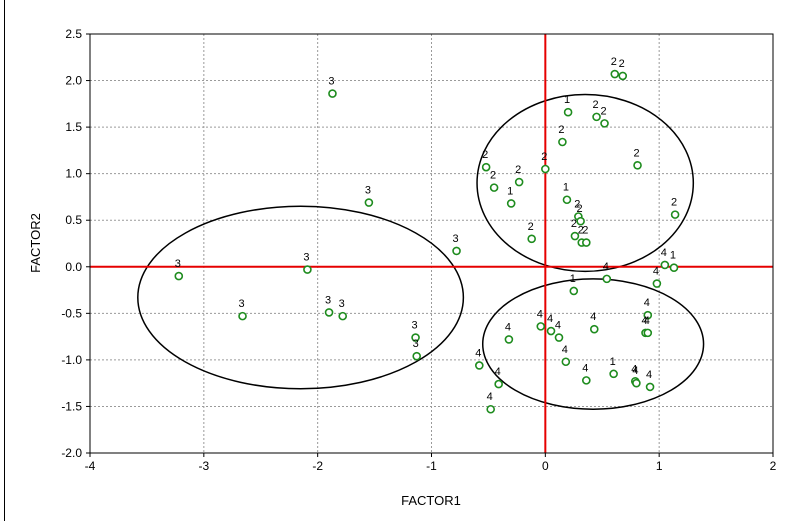 The image size is (790, 521). I want to click on y-tick-label: 1.0, so click(73, 174).